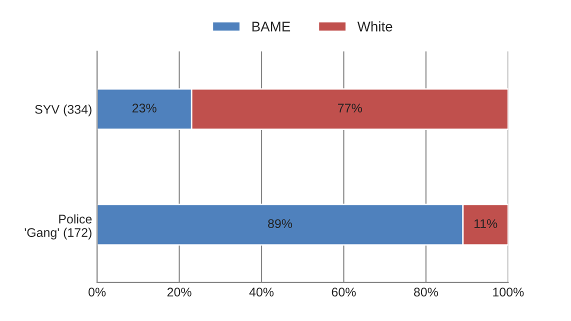  What do you see at coordinates (280, 223) in the screenshot?
I see `data-label: 89%` at bounding box center [280, 223].